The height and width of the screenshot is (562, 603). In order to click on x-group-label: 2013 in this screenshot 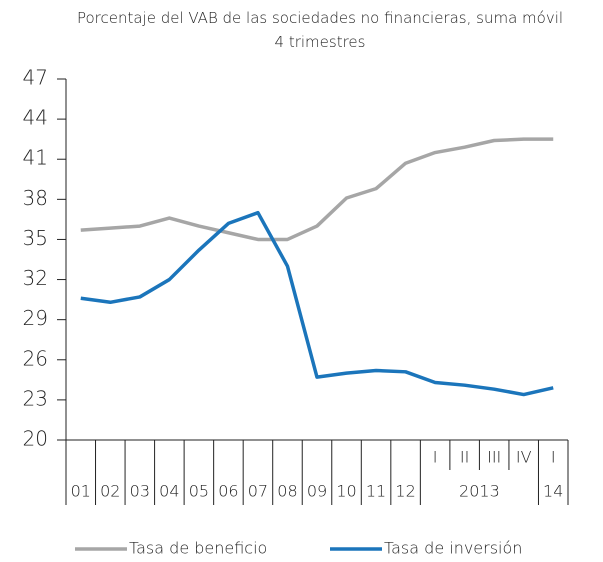, I will do `click(479, 491)`.